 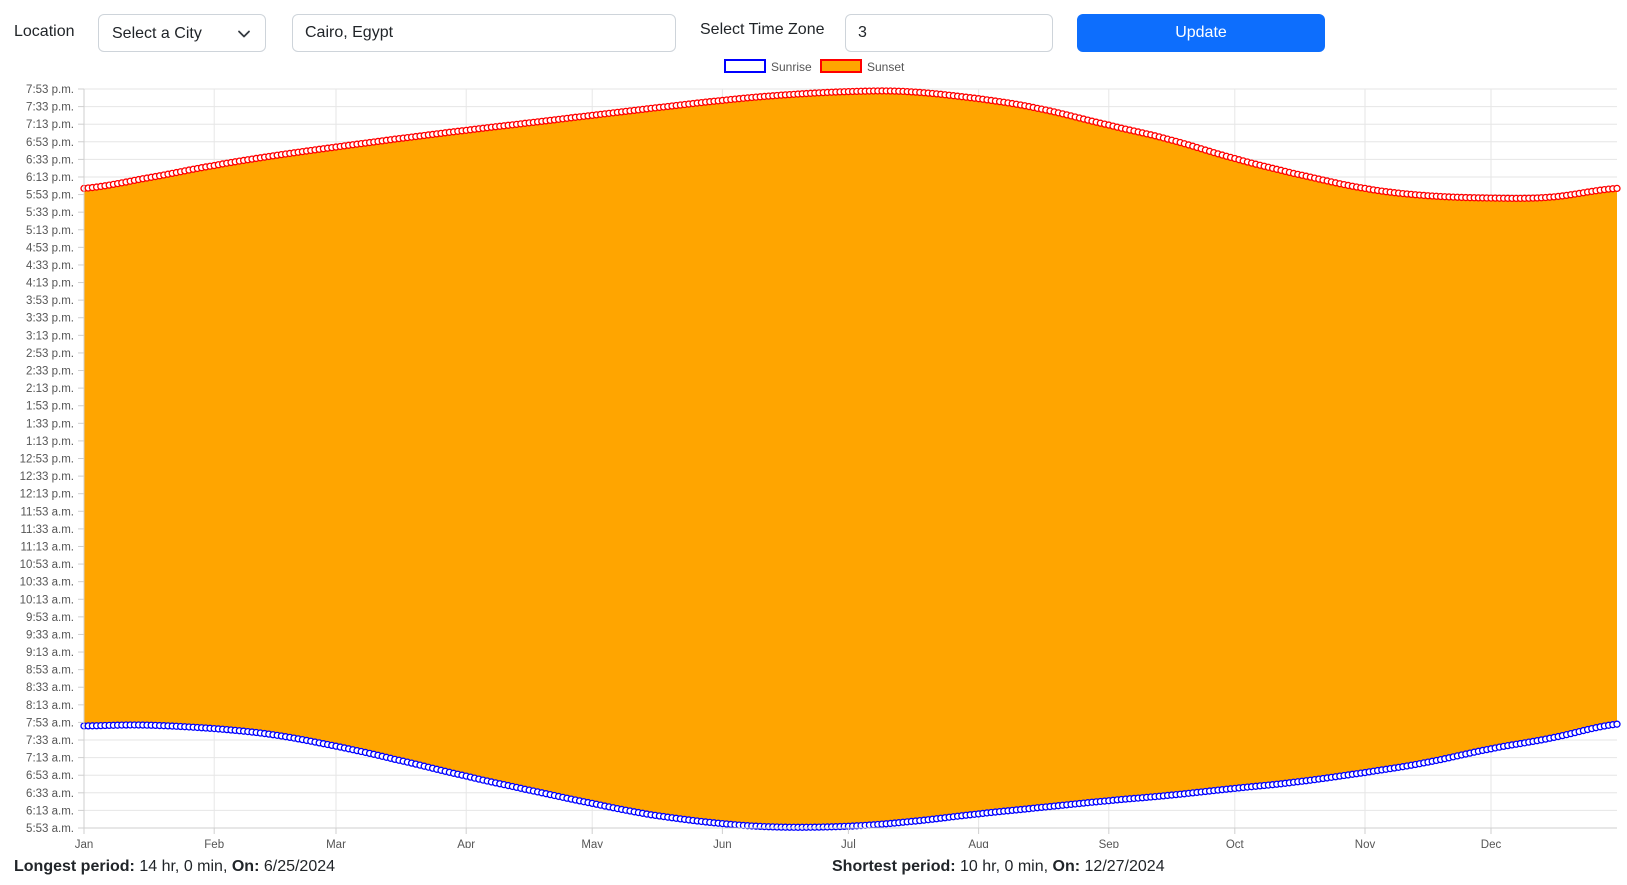 What do you see at coordinates (592, 843) in the screenshot?
I see `x-tick-label: May` at bounding box center [592, 843].